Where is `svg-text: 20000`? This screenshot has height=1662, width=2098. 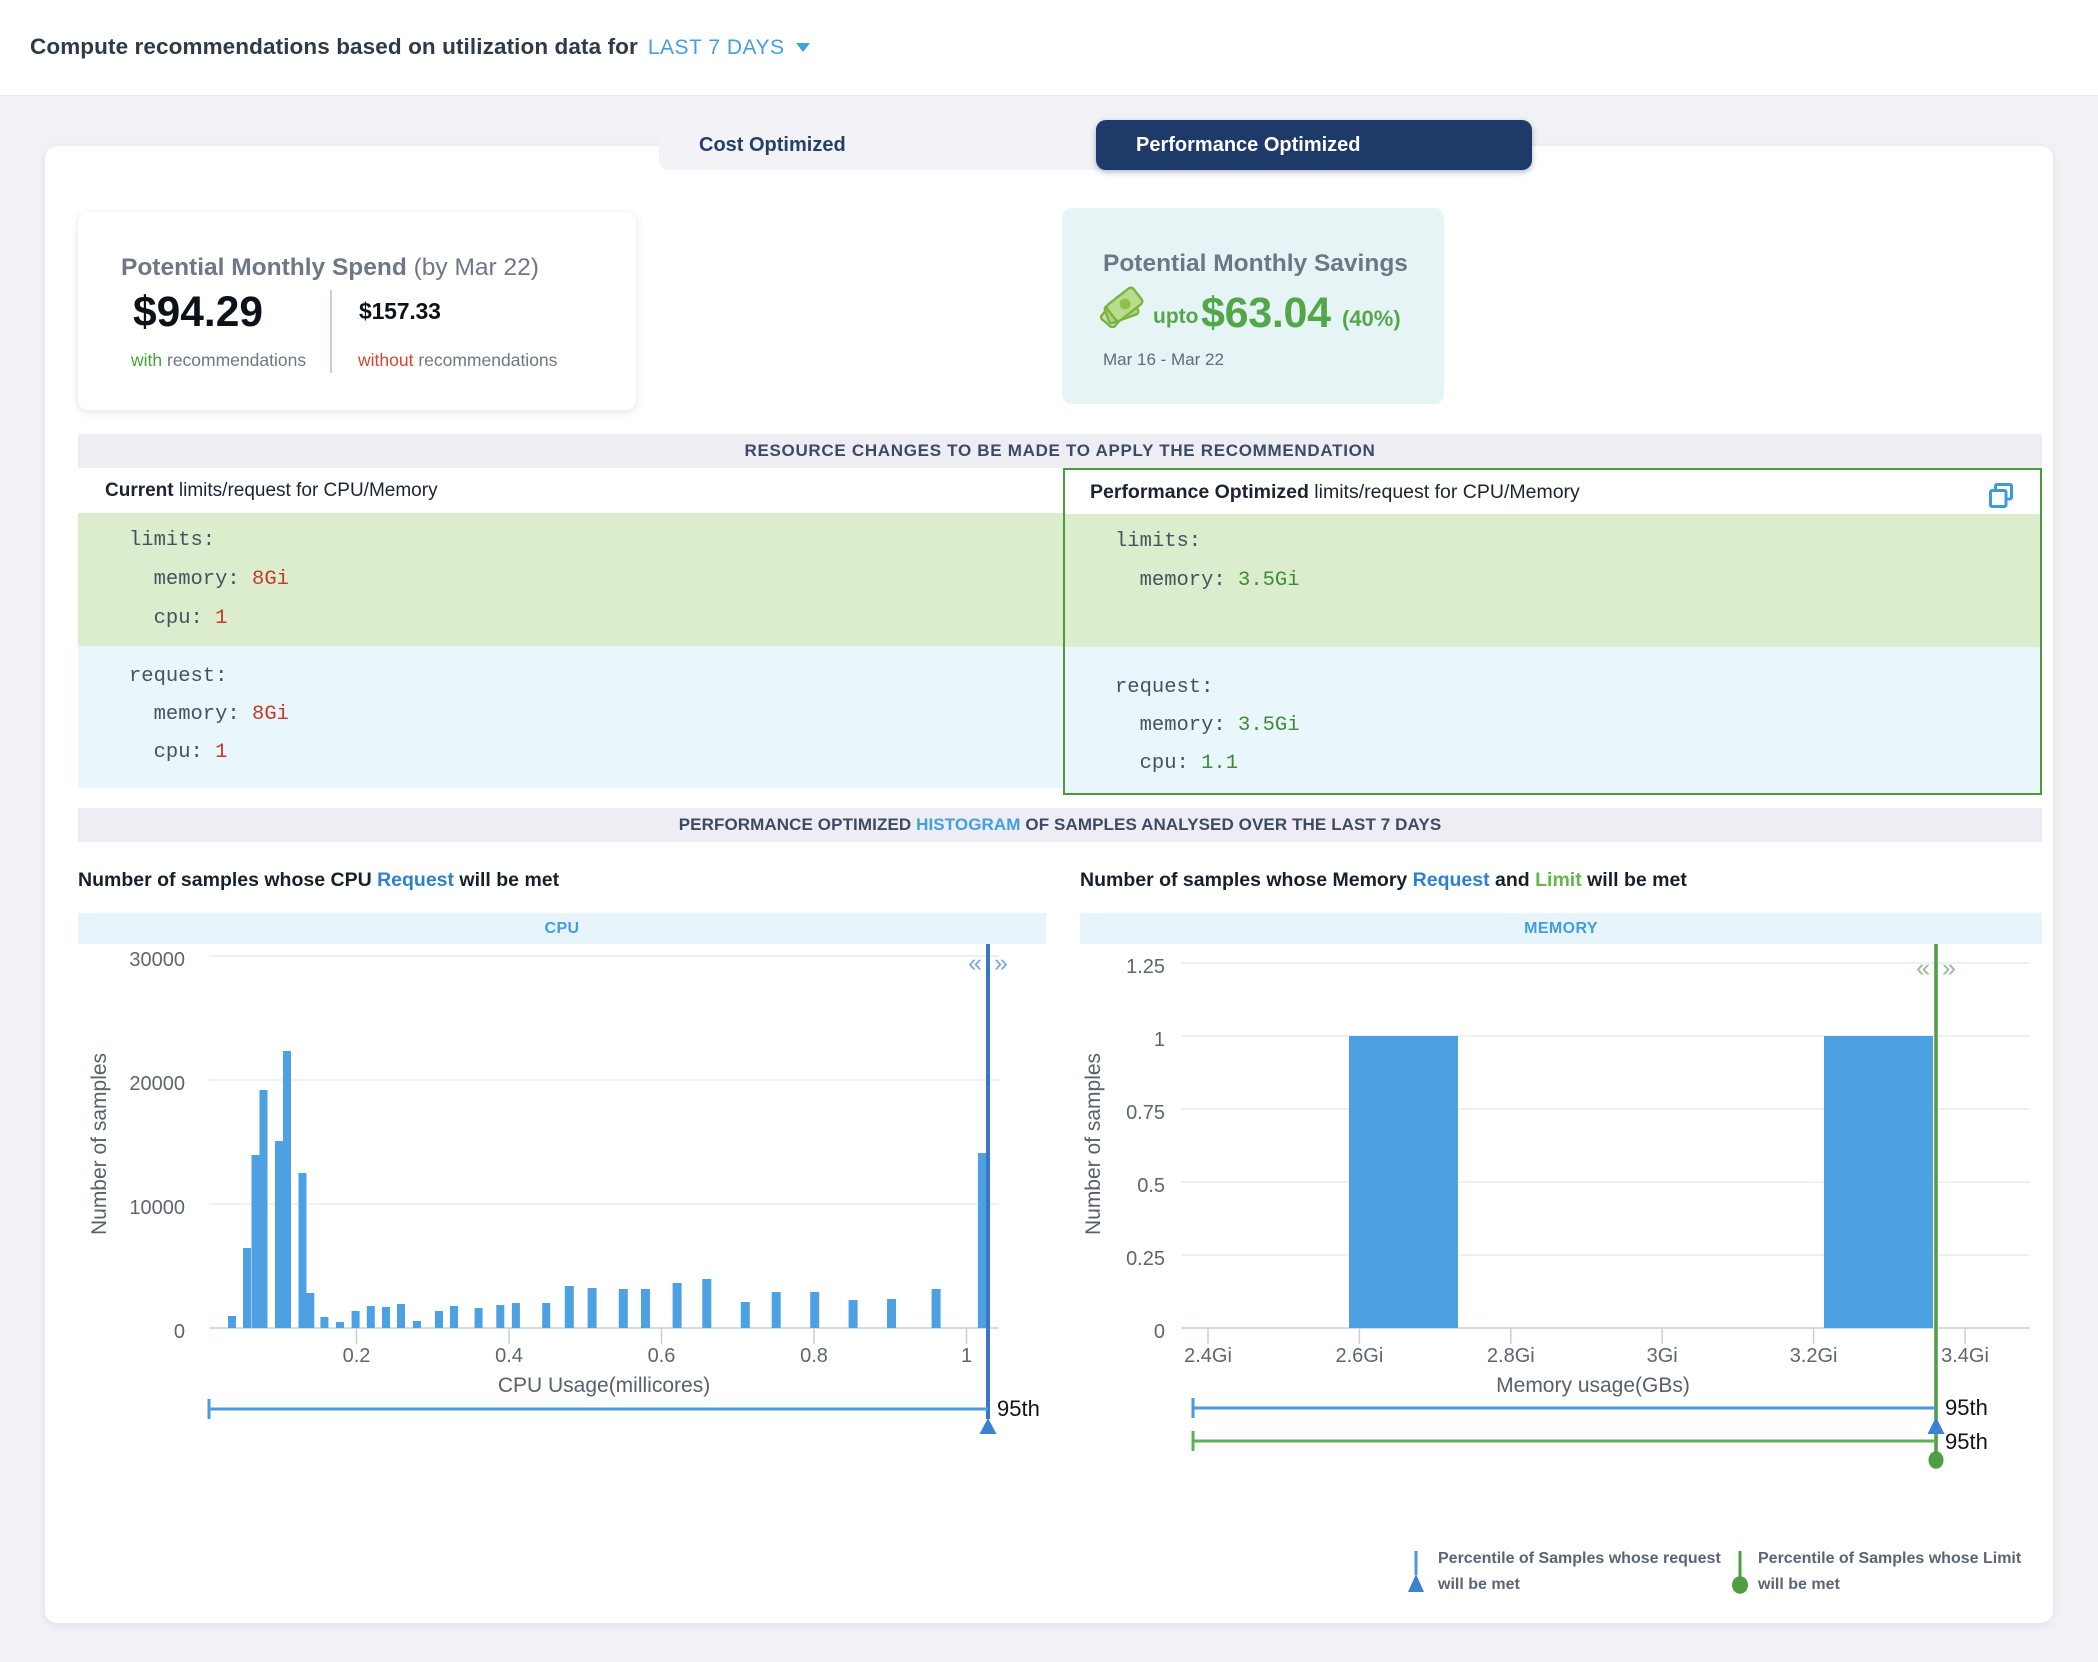
svg-text: 20000 is located at coordinates (157, 1084).